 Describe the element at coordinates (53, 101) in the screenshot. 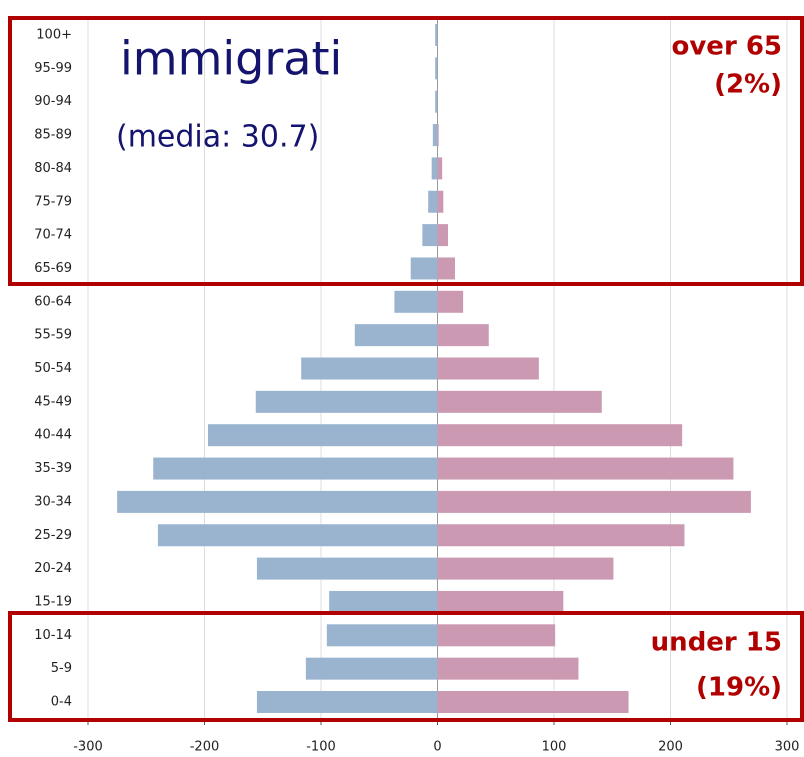

I see `y-tick-label: 90-94` at that location.